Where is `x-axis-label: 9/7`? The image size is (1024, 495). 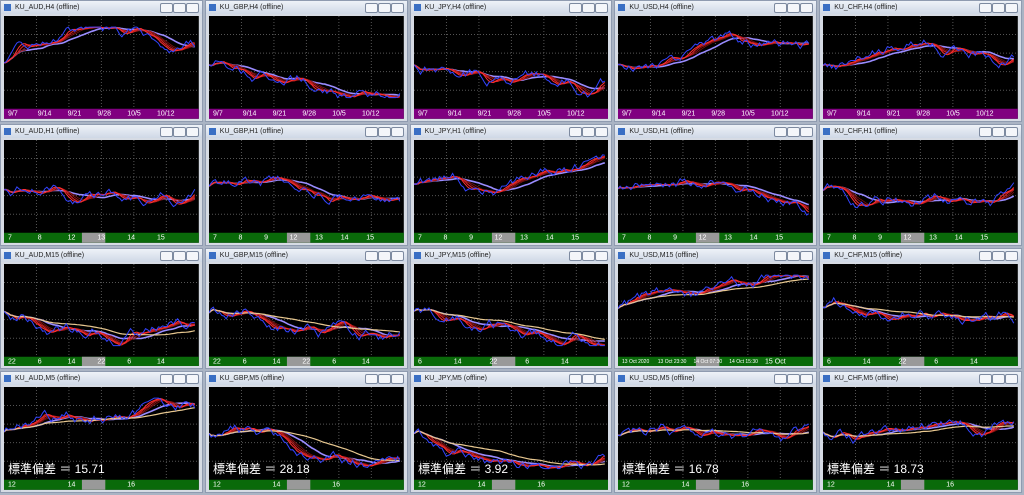 x-axis-label: 9/7 is located at coordinates (627, 114).